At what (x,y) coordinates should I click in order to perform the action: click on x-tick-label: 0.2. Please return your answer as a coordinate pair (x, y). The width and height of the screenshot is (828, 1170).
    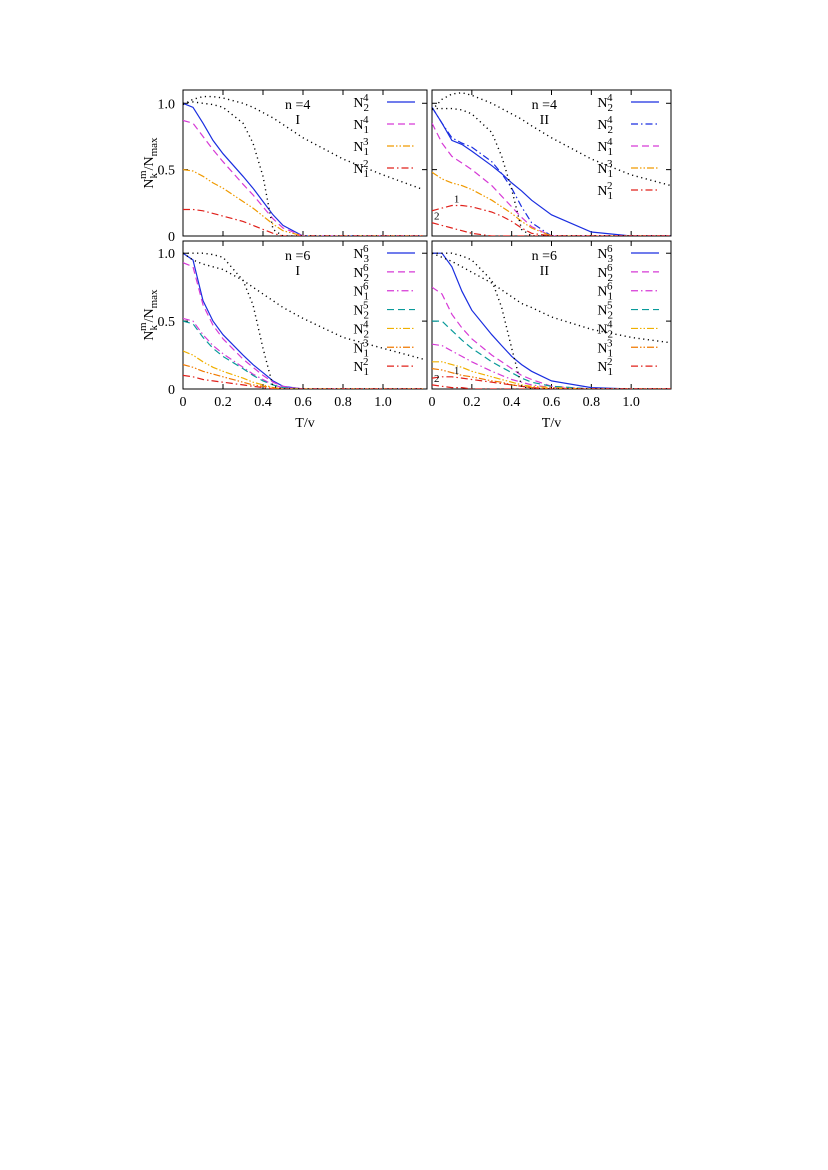
    Looking at the image, I should click on (472, 402).